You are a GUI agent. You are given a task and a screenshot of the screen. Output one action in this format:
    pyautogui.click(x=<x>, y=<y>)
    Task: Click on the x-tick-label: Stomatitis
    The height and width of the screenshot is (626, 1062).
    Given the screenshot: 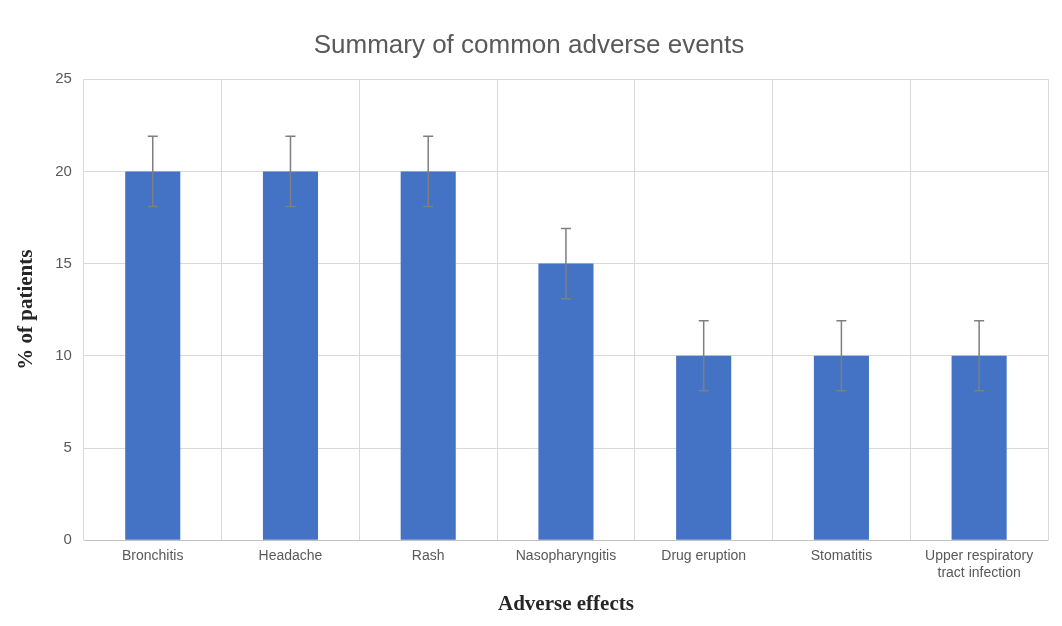 What is the action you would take?
    pyautogui.click(x=841, y=555)
    